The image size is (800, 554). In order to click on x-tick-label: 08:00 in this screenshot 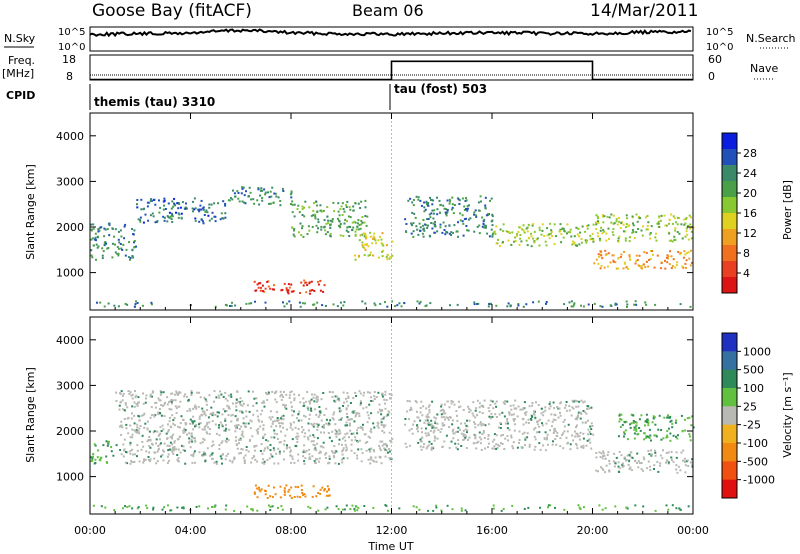, I will do `click(291, 530)`.